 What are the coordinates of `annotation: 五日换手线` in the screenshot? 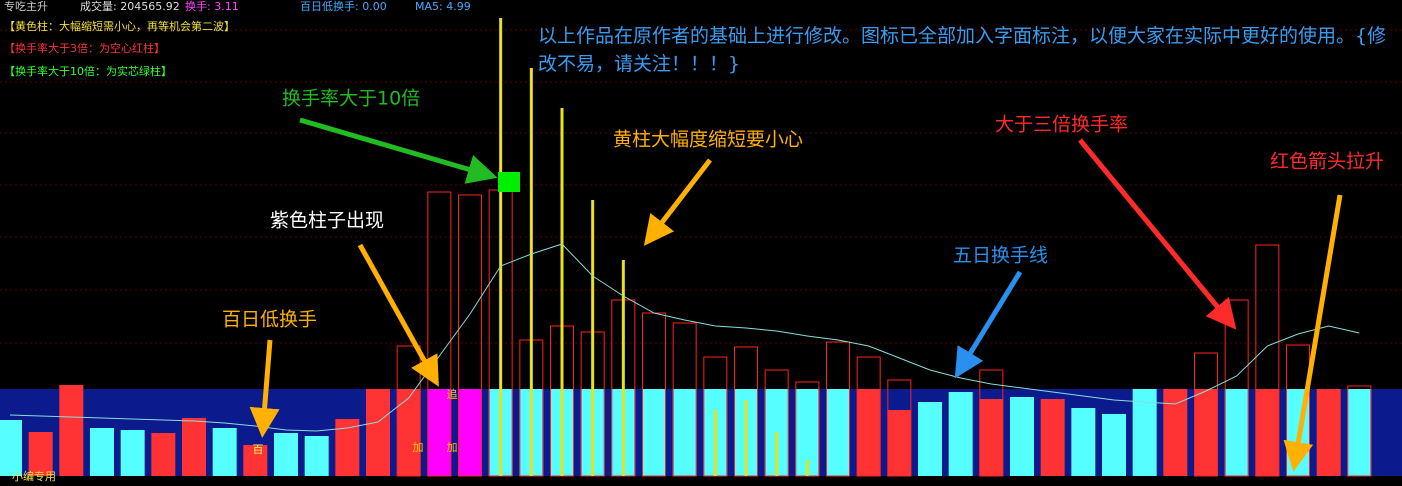 It's located at (1000, 256).